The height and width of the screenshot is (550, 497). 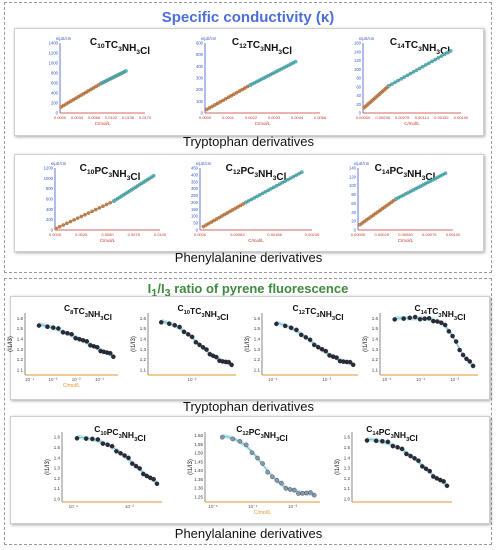 I want to click on y-tick-label: 1.25, so click(x=198, y=496).